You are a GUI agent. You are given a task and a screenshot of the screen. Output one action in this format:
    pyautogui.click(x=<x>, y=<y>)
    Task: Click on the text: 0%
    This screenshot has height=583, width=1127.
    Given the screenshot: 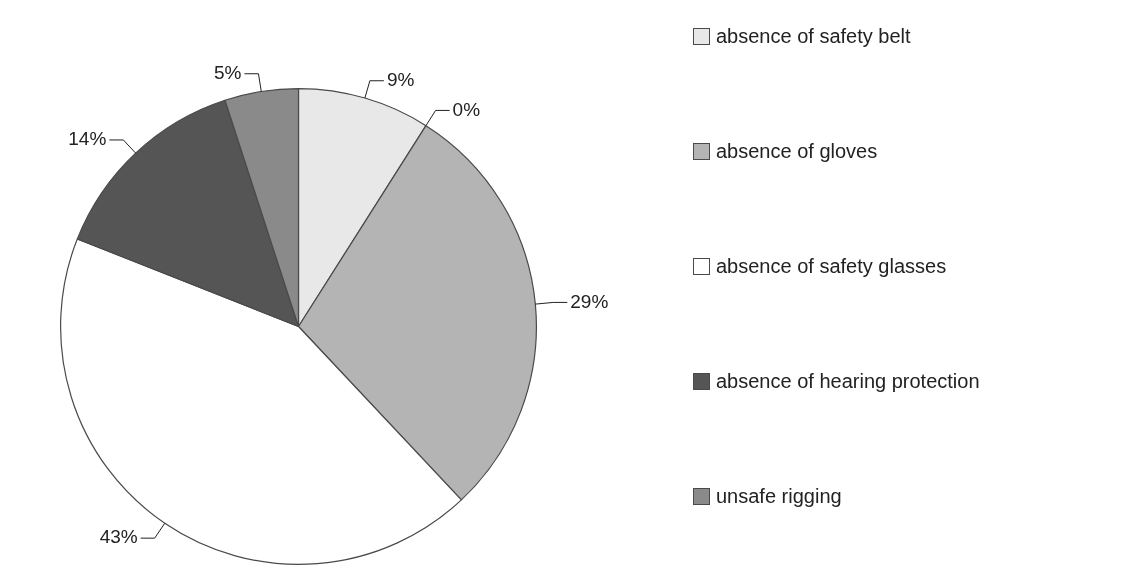 What is the action you would take?
    pyautogui.click(x=466, y=109)
    